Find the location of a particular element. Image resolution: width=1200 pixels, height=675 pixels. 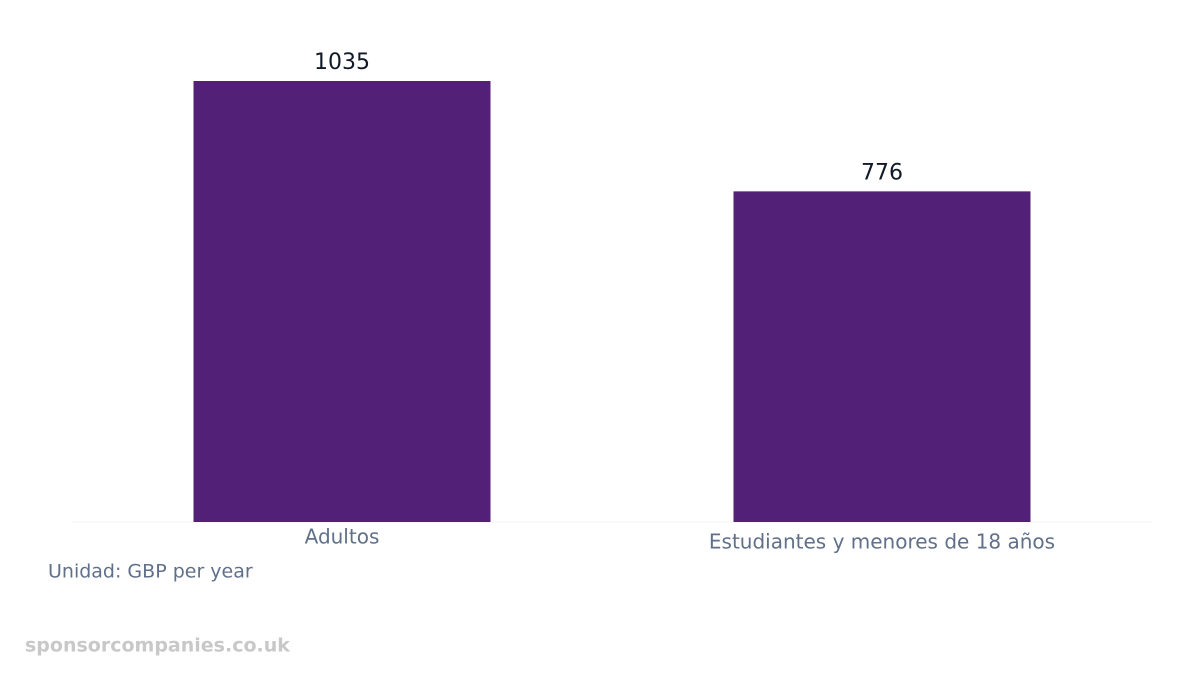

x-tick-label: Estudiantes y menores de 18 años is located at coordinates (882, 542).